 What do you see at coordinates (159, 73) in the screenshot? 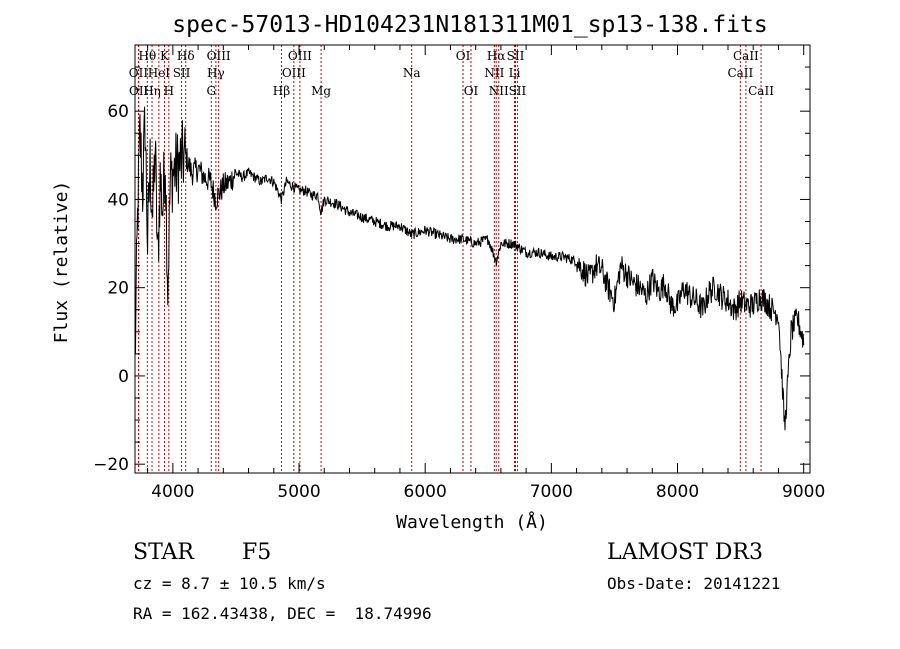
I see `emission-line-label: HeI` at bounding box center [159, 73].